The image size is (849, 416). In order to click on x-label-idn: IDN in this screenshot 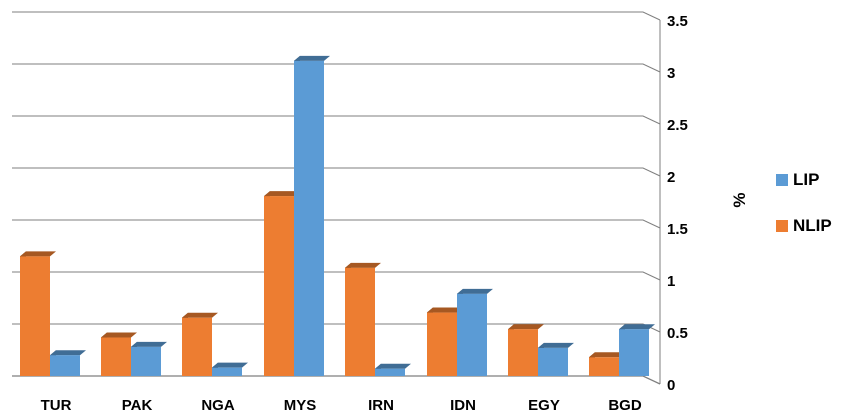, I will do `click(463, 405)`.